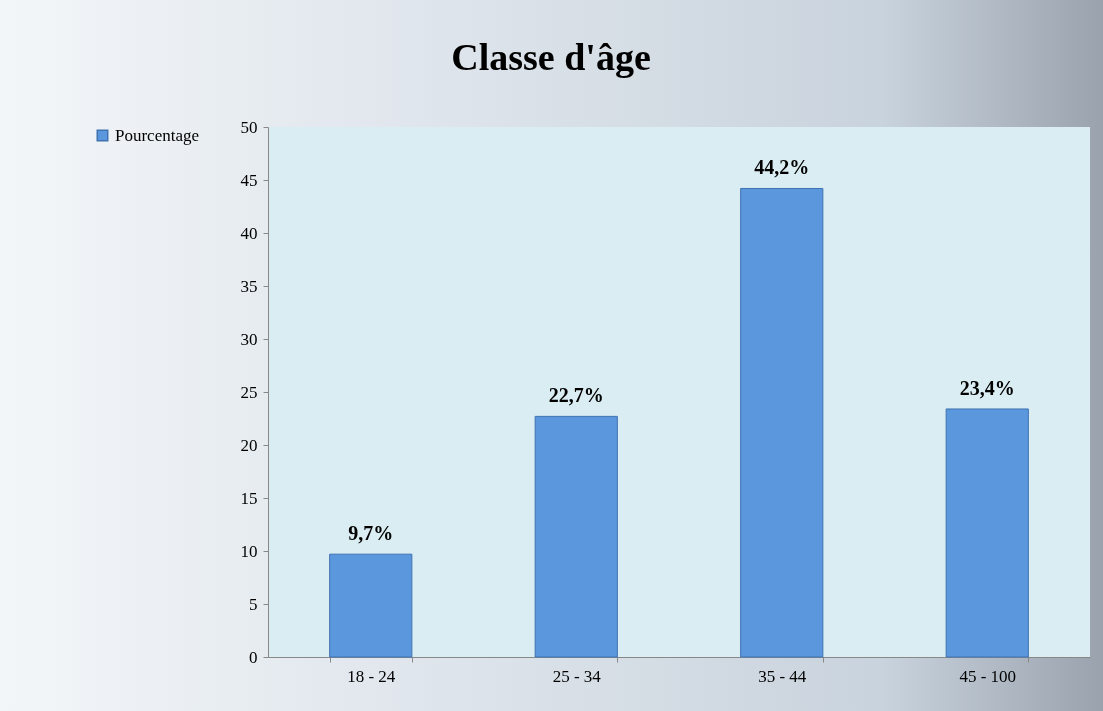 This screenshot has height=711, width=1103. Describe the element at coordinates (551, 57) in the screenshot. I see `chart-title: Classe d'âge` at that location.